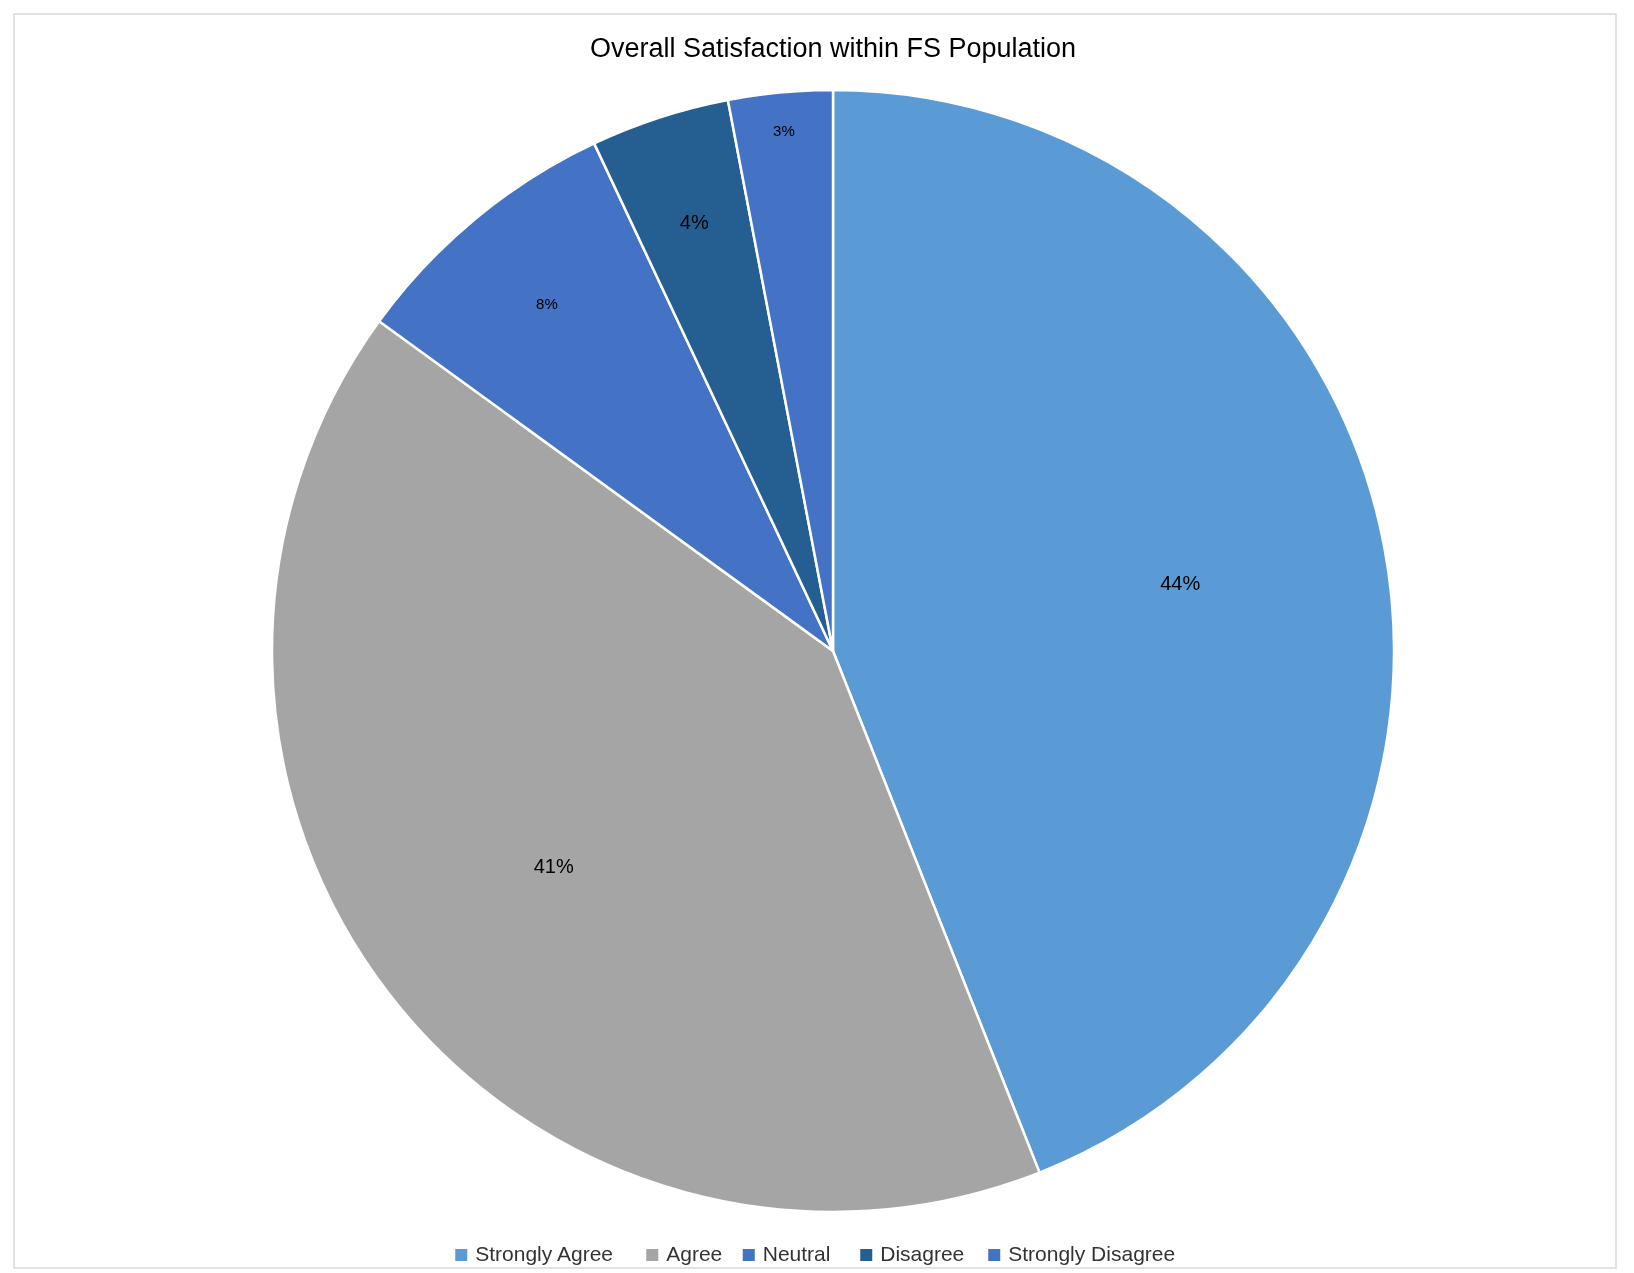 The height and width of the screenshot is (1273, 1634). Describe the element at coordinates (1180, 583) in the screenshot. I see `data-label: 44%` at that location.